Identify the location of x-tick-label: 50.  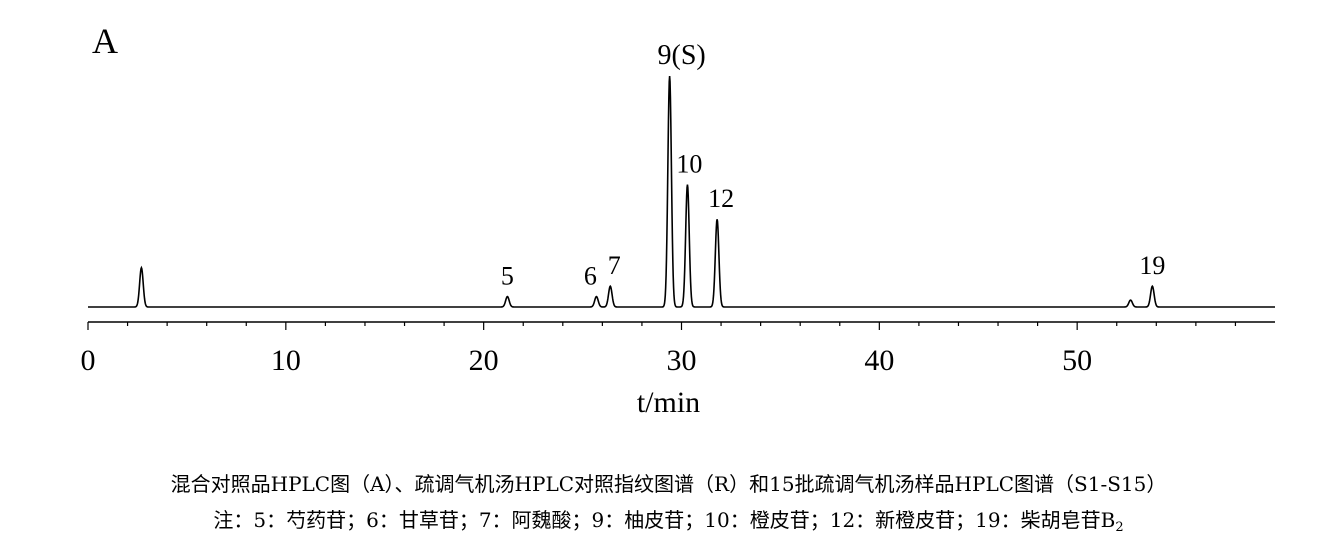
(1077, 360).